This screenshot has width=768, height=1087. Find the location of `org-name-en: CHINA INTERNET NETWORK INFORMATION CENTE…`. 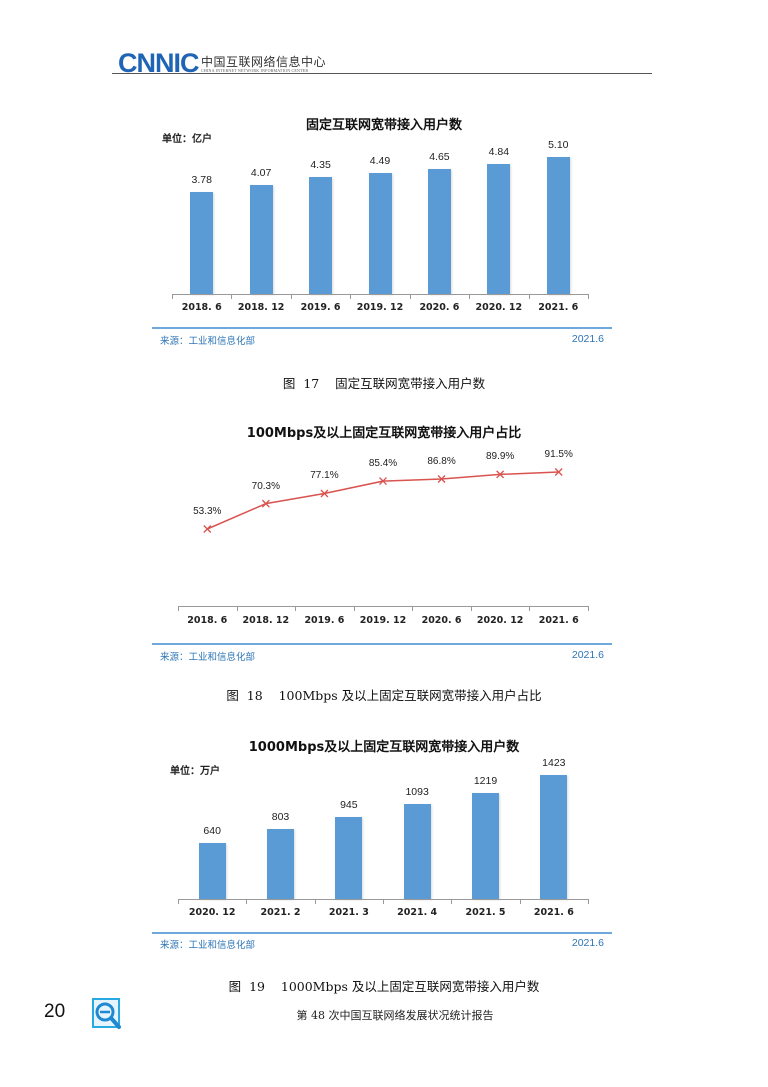

org-name-en: CHINA INTERNET NETWORK INFORMATION CENTE… is located at coordinates (255, 70).